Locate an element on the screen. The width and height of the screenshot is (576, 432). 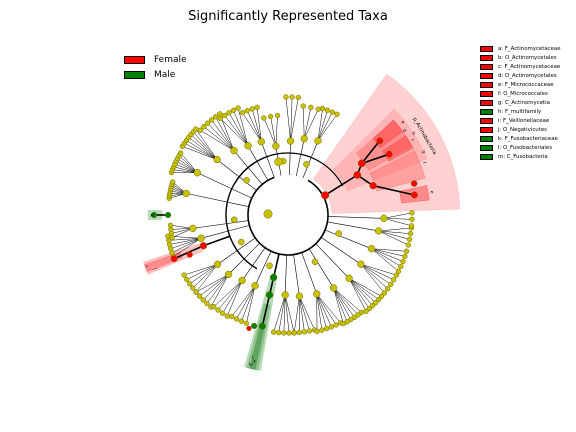
clade-shade-f is located at coordinates (397, 171).